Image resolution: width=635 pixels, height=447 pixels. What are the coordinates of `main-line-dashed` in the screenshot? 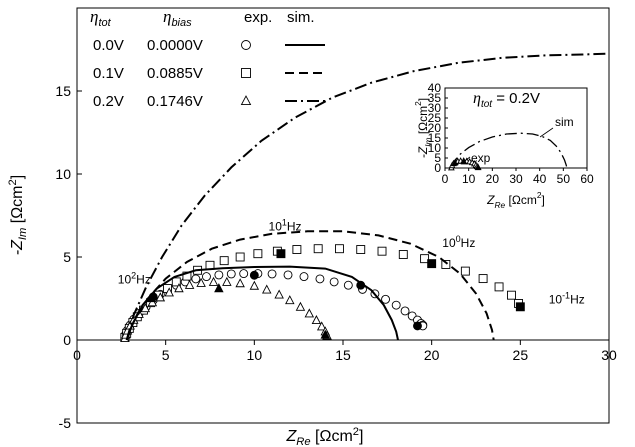 It's located at (310, 285).